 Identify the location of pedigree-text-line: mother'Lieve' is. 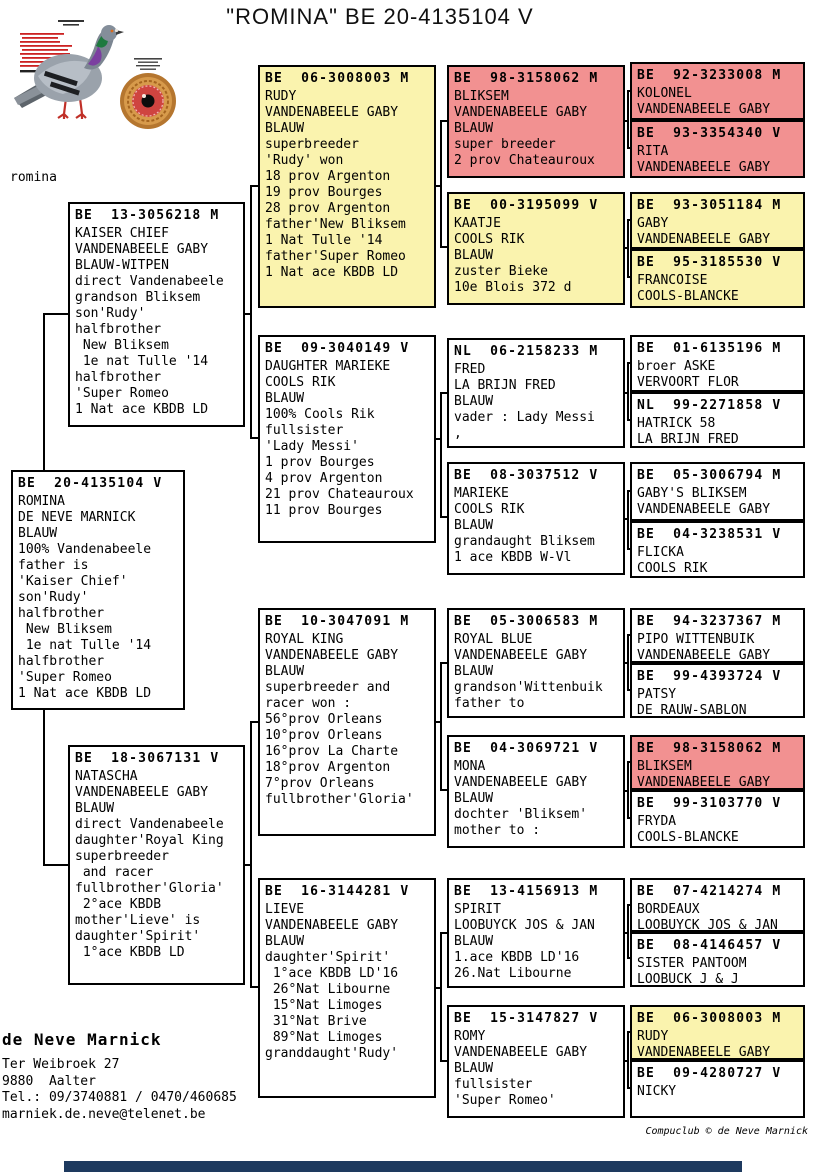
(138, 920).